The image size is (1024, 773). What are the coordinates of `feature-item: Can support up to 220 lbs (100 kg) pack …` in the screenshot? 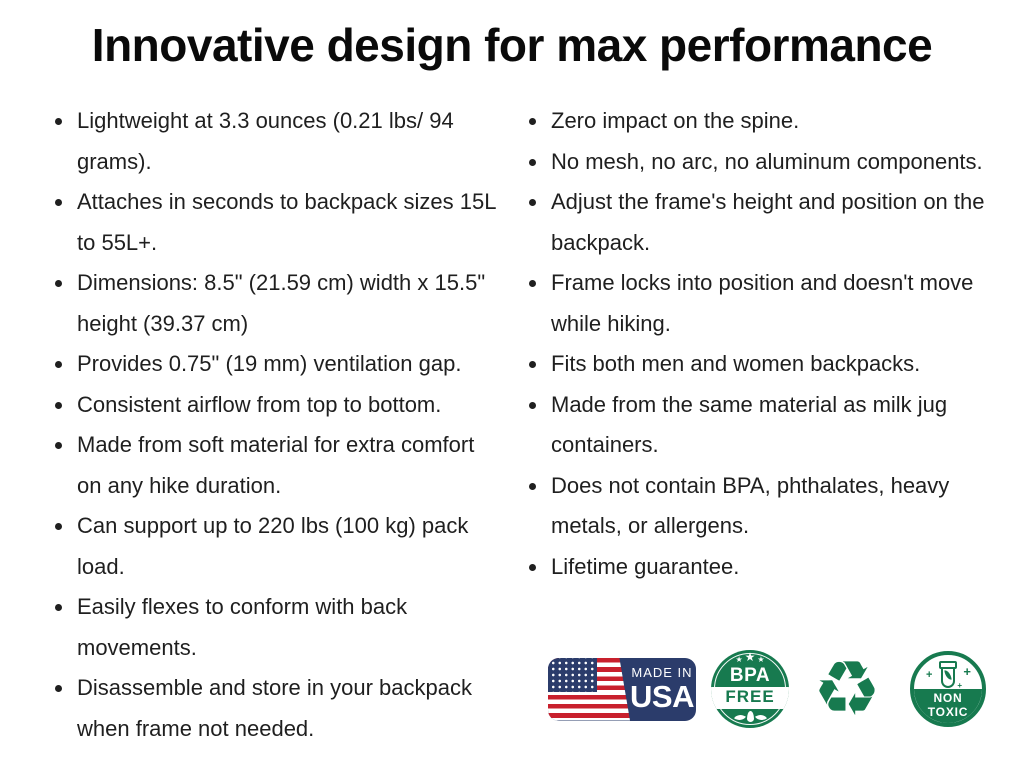 It's located at (286, 546).